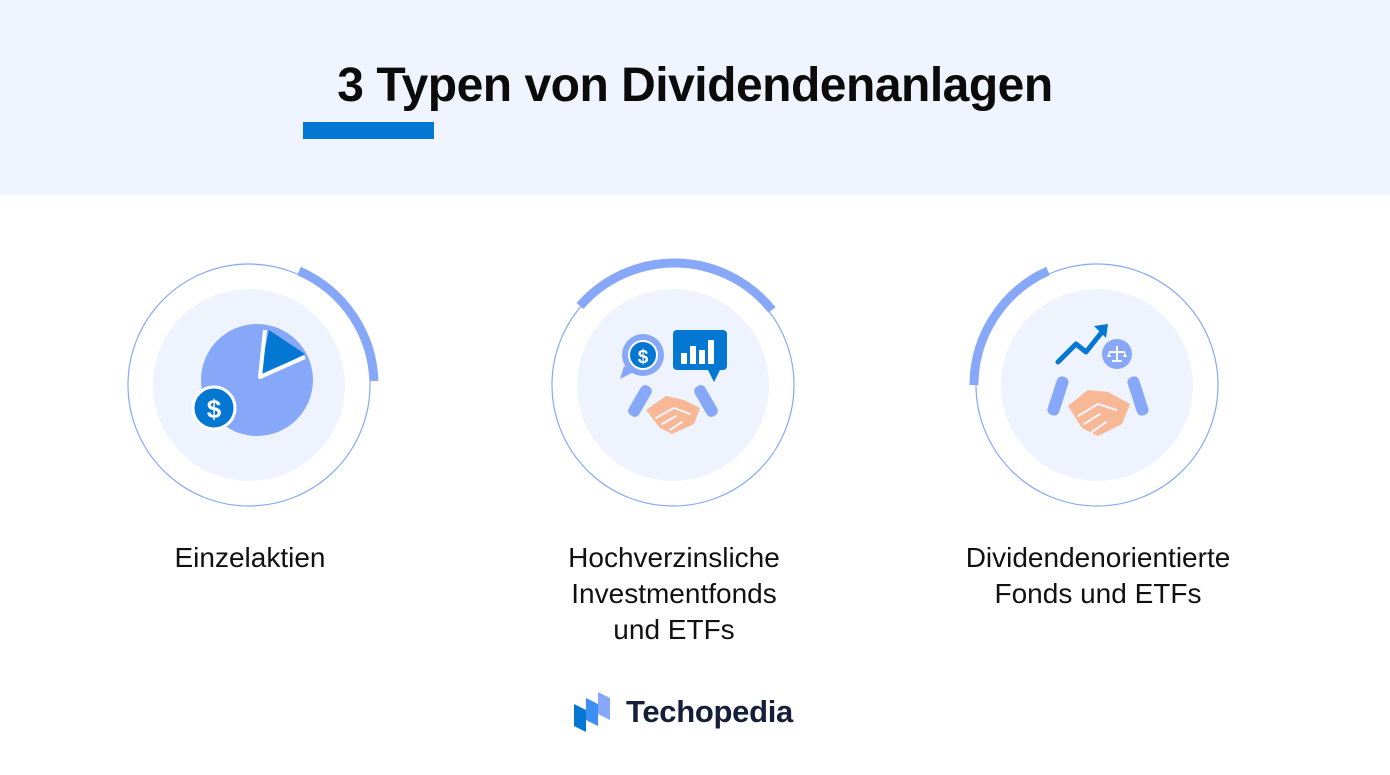 This screenshot has width=1390, height=775. I want to click on techopedia-logo-icon, so click(592, 712).